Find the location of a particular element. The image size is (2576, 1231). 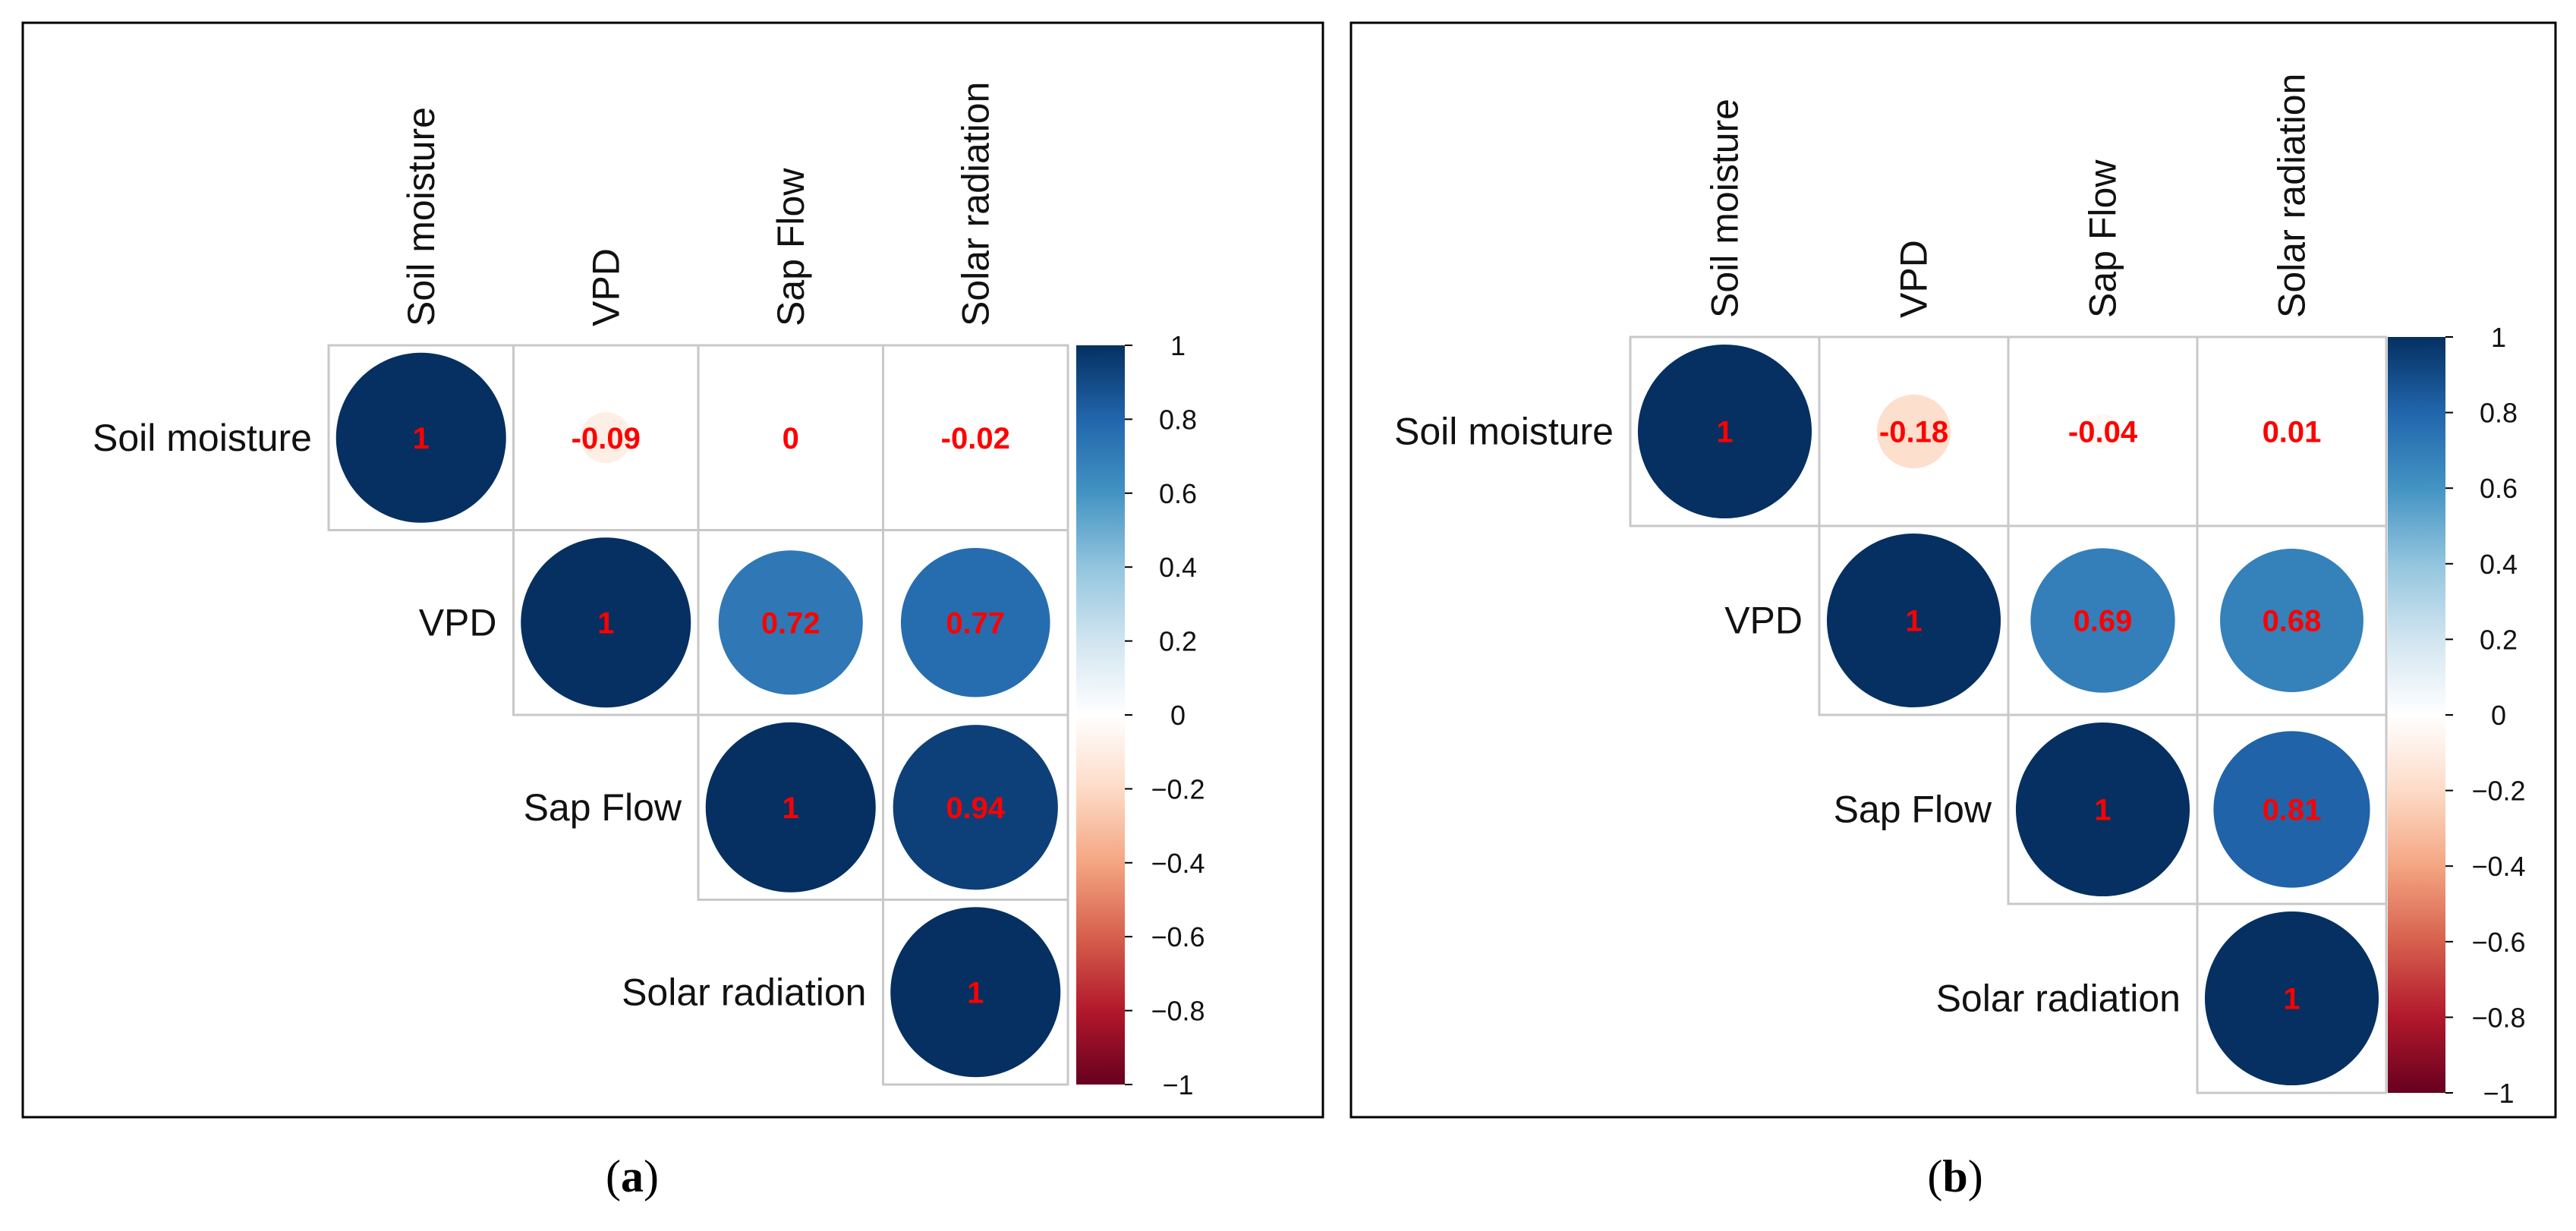

panel-label: a is located at coordinates (632, 1176).